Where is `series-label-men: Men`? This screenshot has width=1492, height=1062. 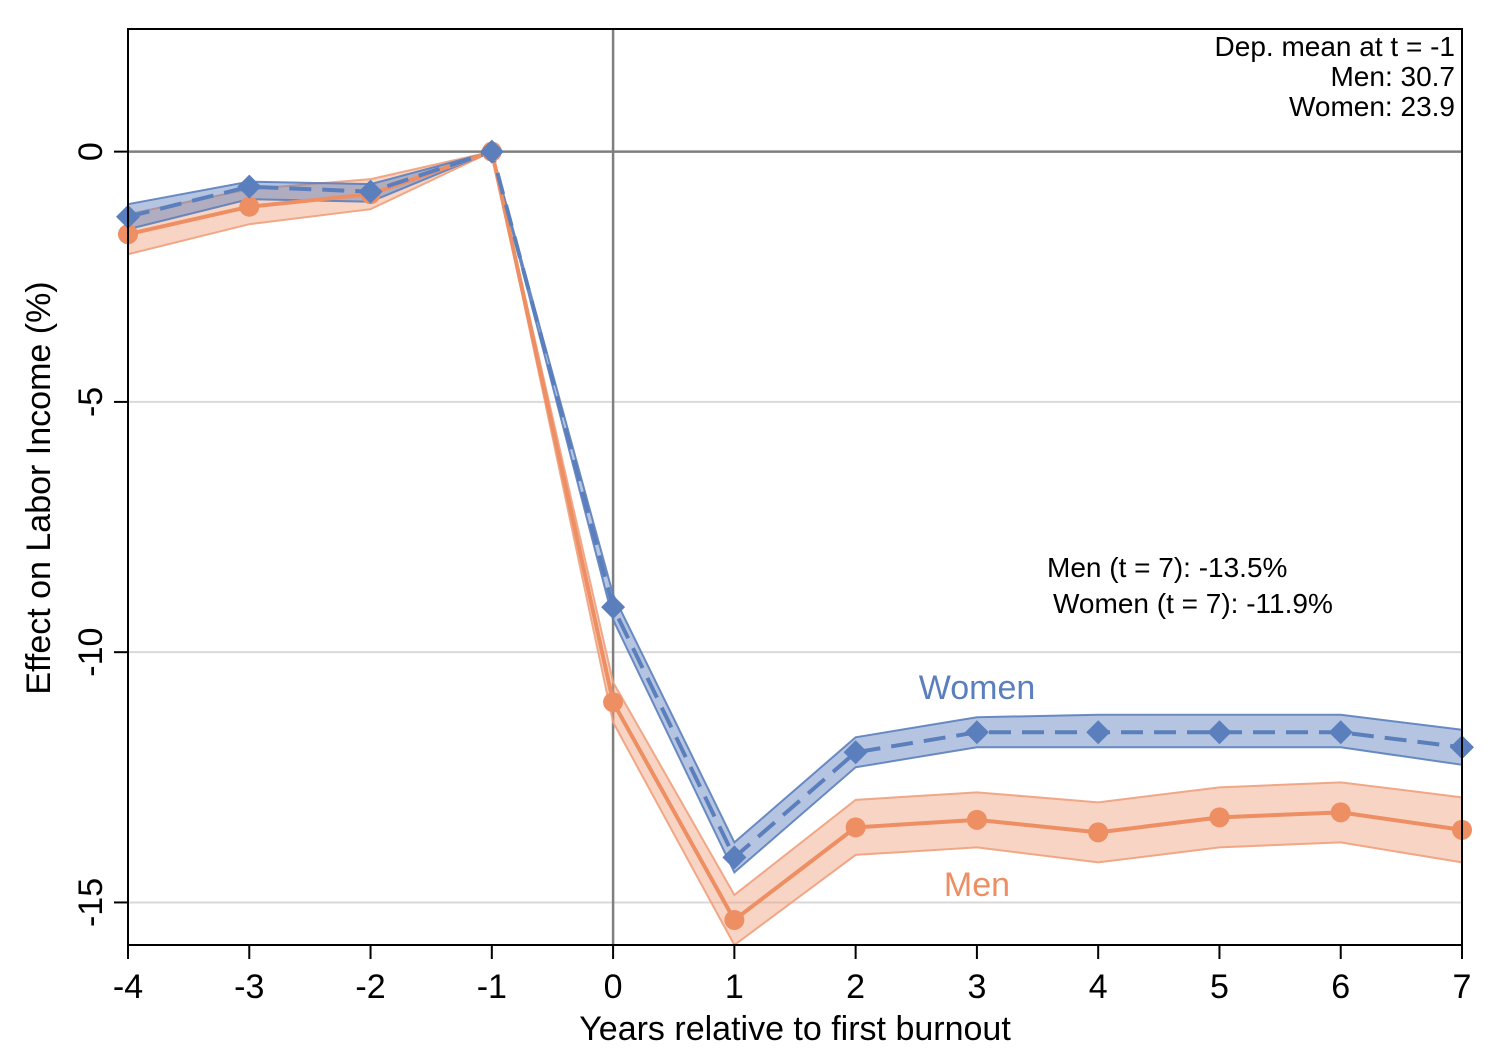 series-label-men: Men is located at coordinates (977, 885).